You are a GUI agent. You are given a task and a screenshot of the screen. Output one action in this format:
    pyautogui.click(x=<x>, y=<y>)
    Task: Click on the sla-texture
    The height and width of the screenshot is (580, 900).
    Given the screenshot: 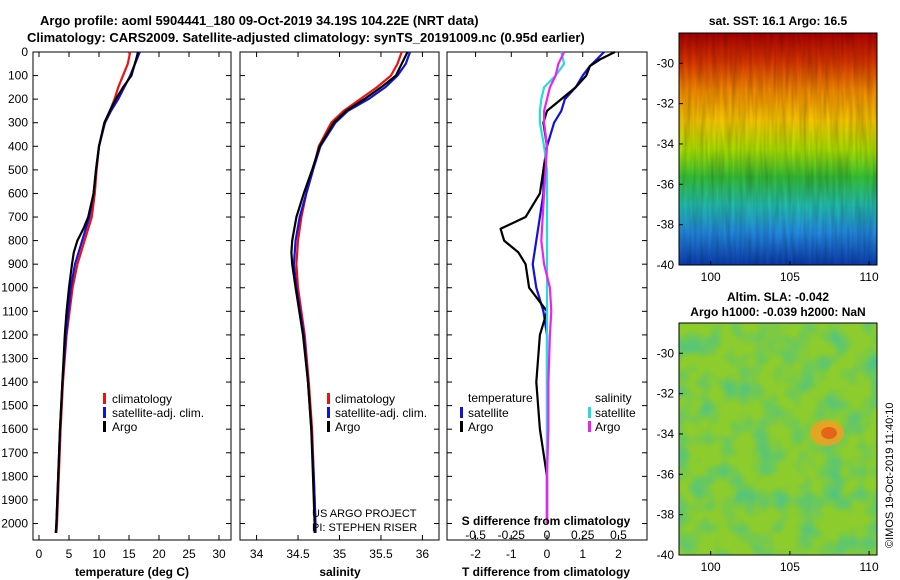 What is the action you would take?
    pyautogui.click(x=778, y=439)
    